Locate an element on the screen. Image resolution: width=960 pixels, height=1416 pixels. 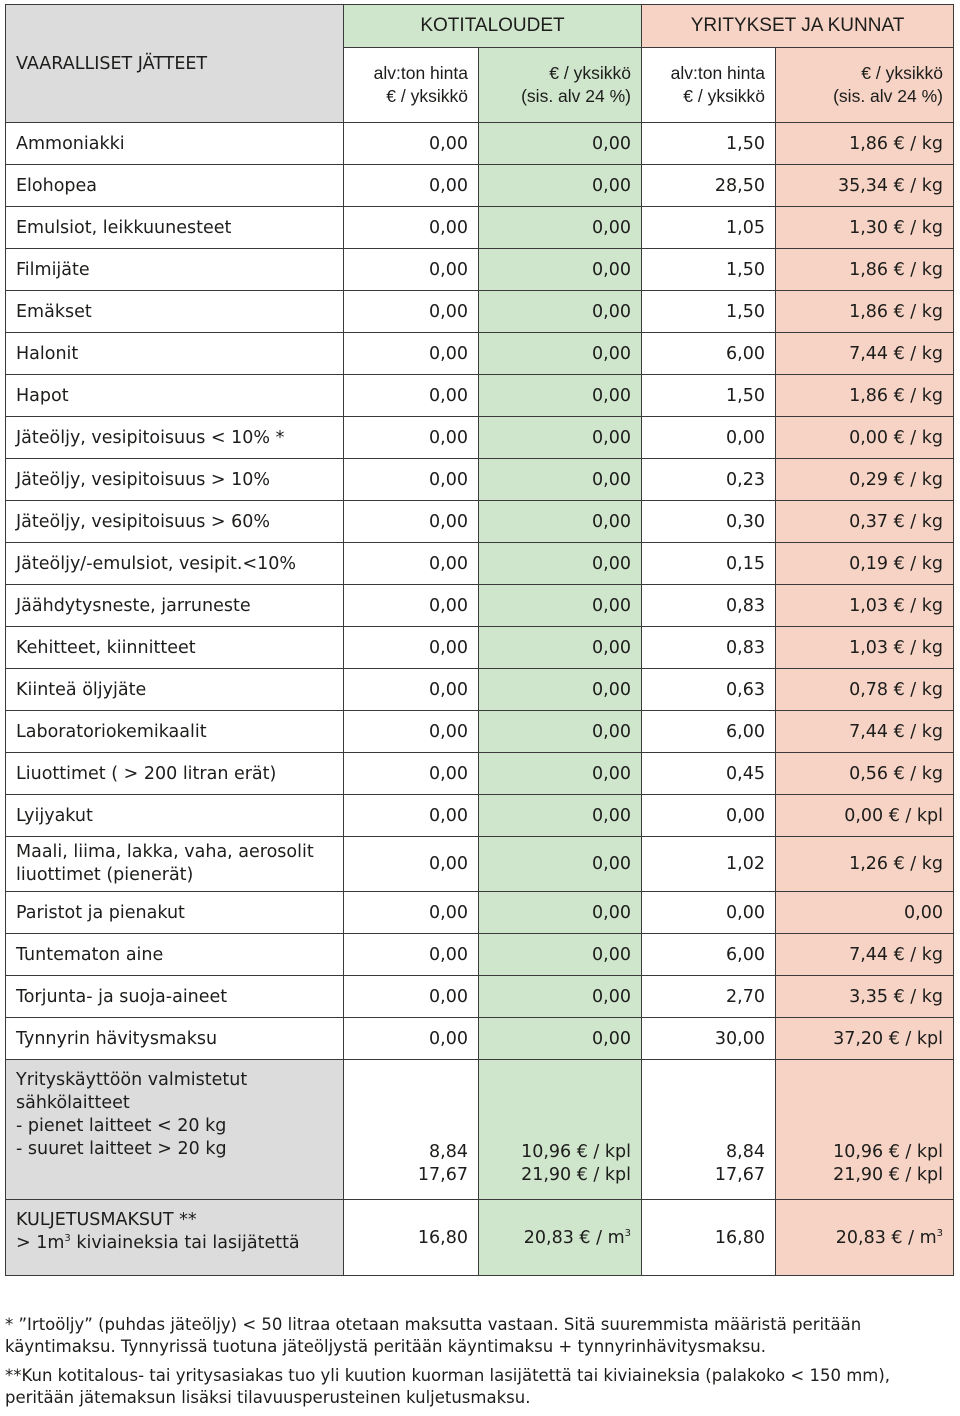
business-net-price: 0,15 is located at coordinates (708, 563).